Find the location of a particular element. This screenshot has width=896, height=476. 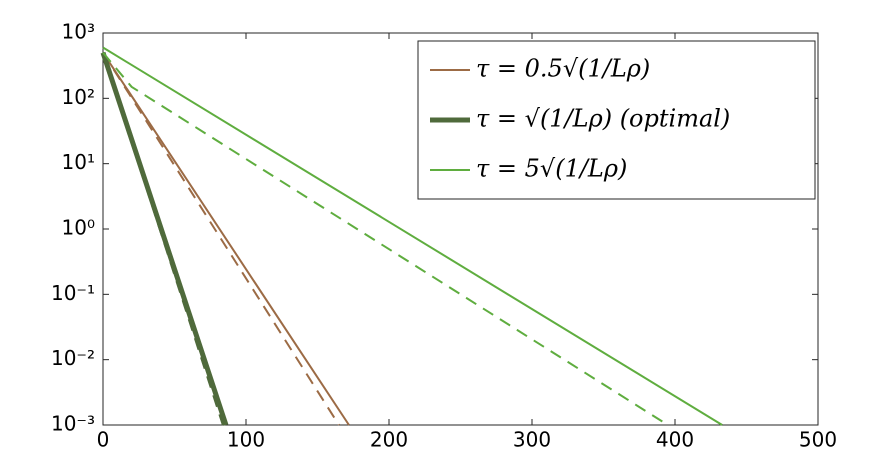

line is located at coordinates (163, 239).